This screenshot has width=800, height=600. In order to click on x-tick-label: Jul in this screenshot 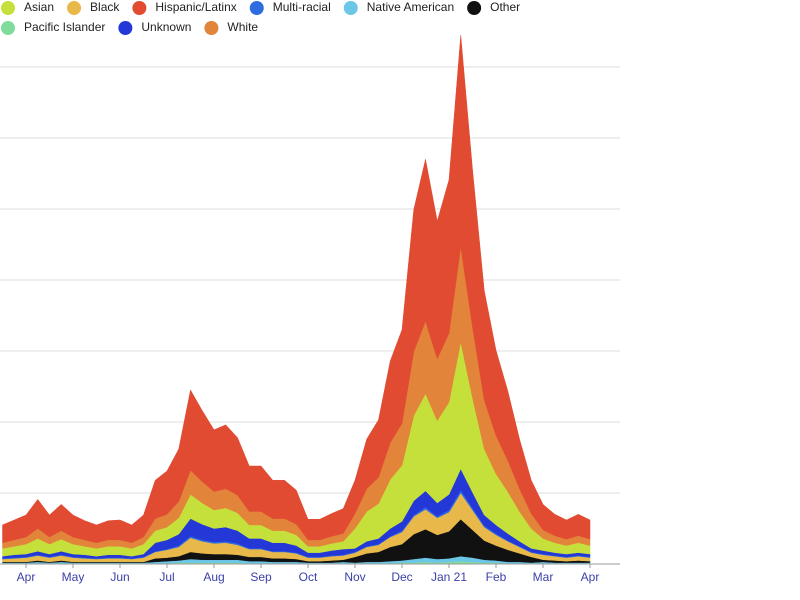, I will do `click(166, 577)`.